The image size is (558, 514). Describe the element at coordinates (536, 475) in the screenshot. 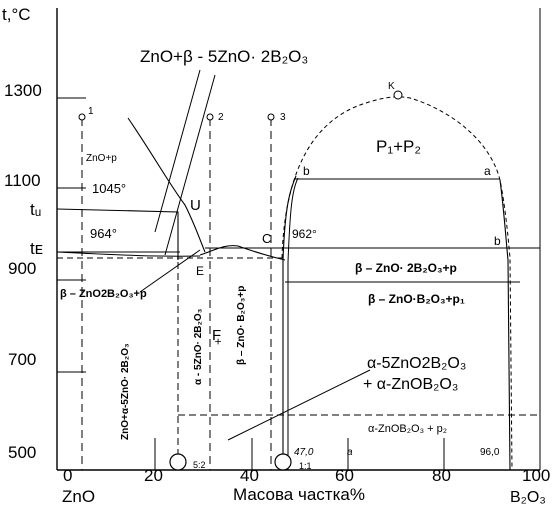

I see `x-tick-label-100: 100` at that location.